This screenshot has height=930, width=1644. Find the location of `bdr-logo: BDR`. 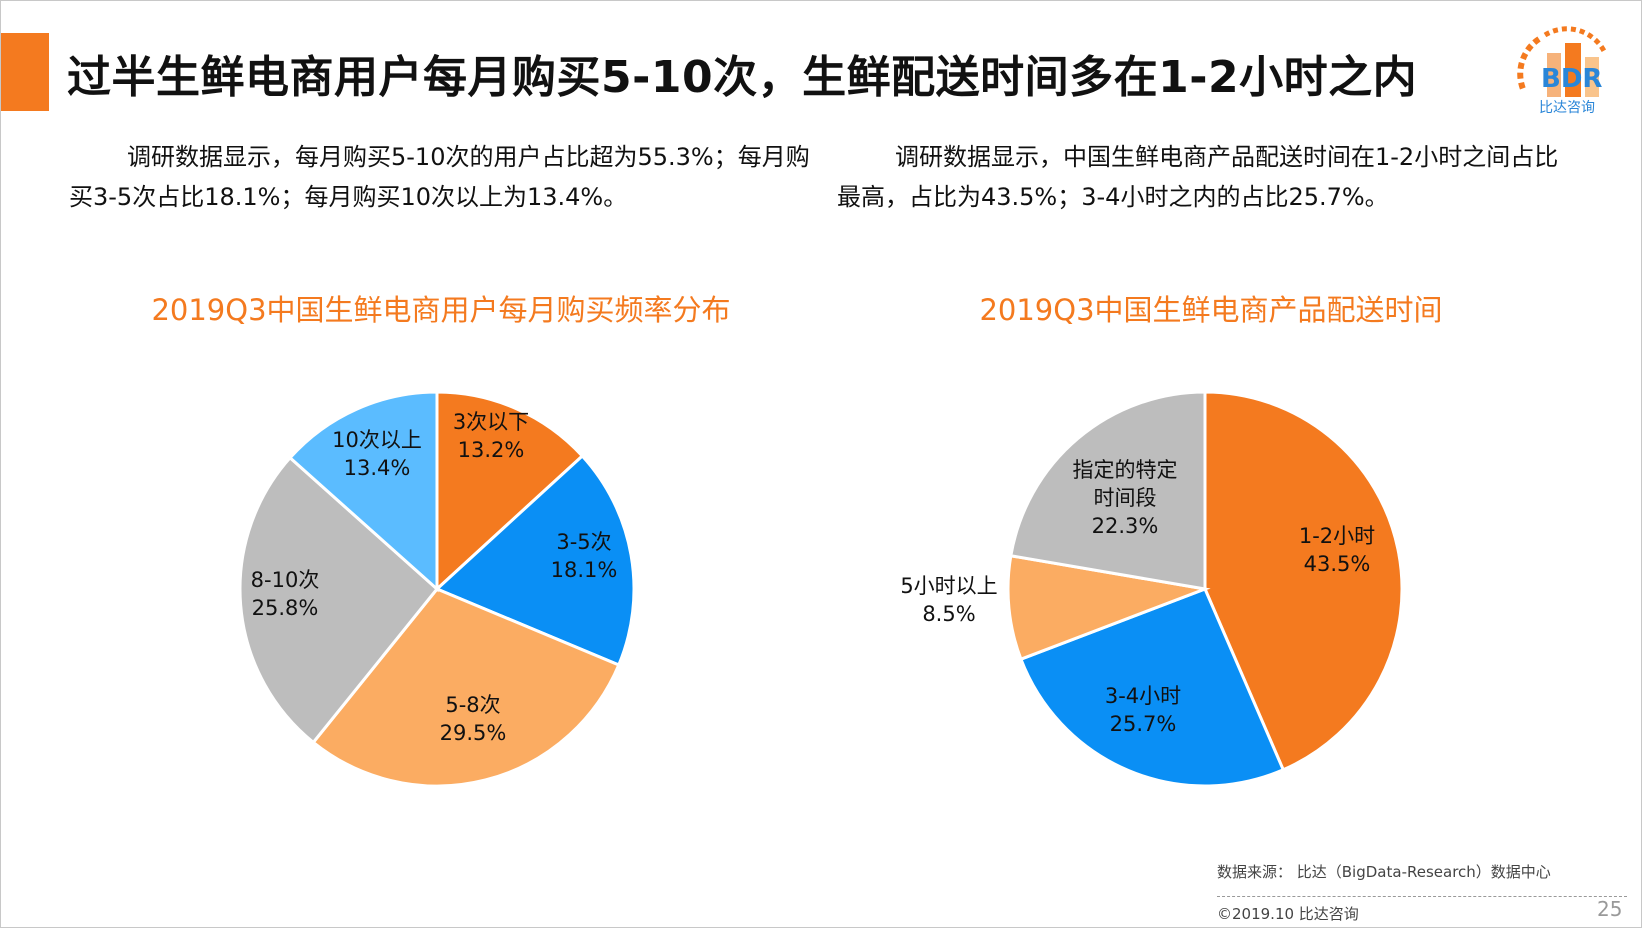

bdr-logo: BDR is located at coordinates (1562, 61).